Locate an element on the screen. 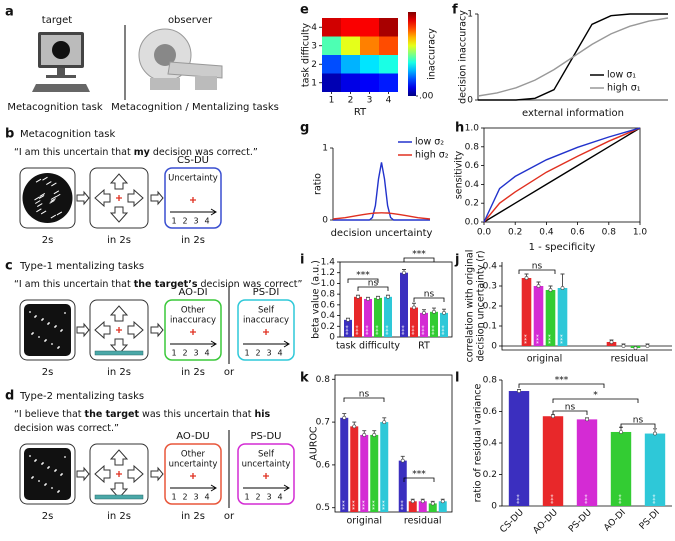 This screenshot has width=675, height=541. y-tick-label: 1 is located at coordinates (325, 149).